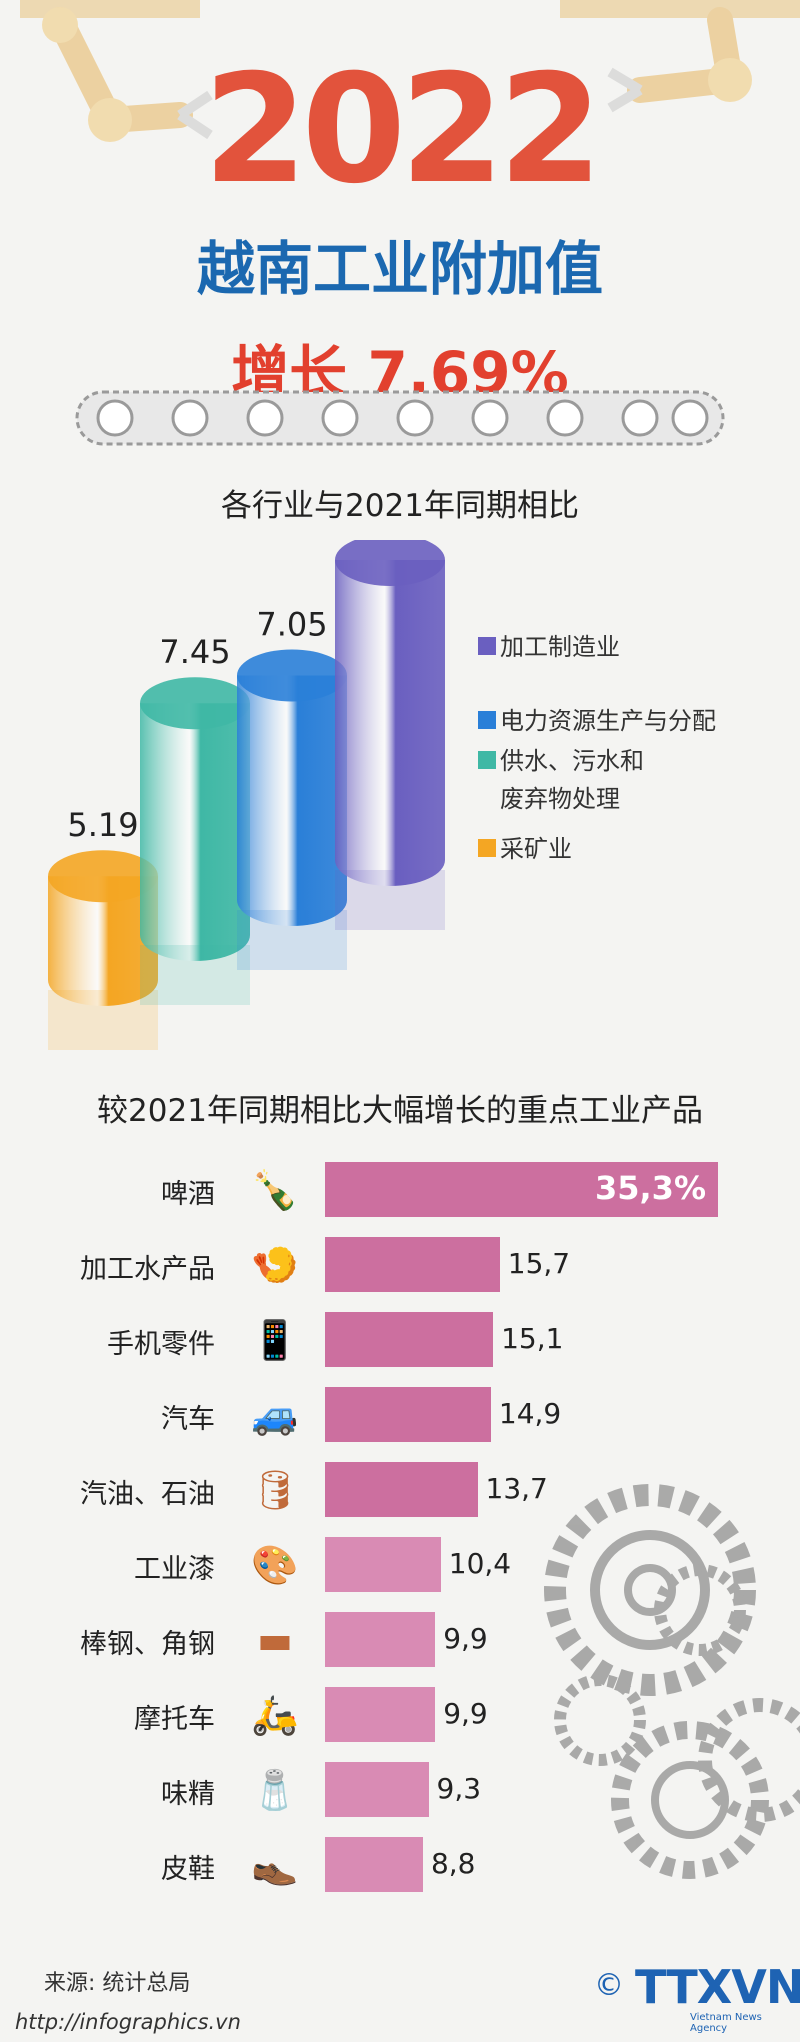 This screenshot has height=2042, width=800. I want to click on legend-item-manufacturing: 加工制造业, so click(549, 647).